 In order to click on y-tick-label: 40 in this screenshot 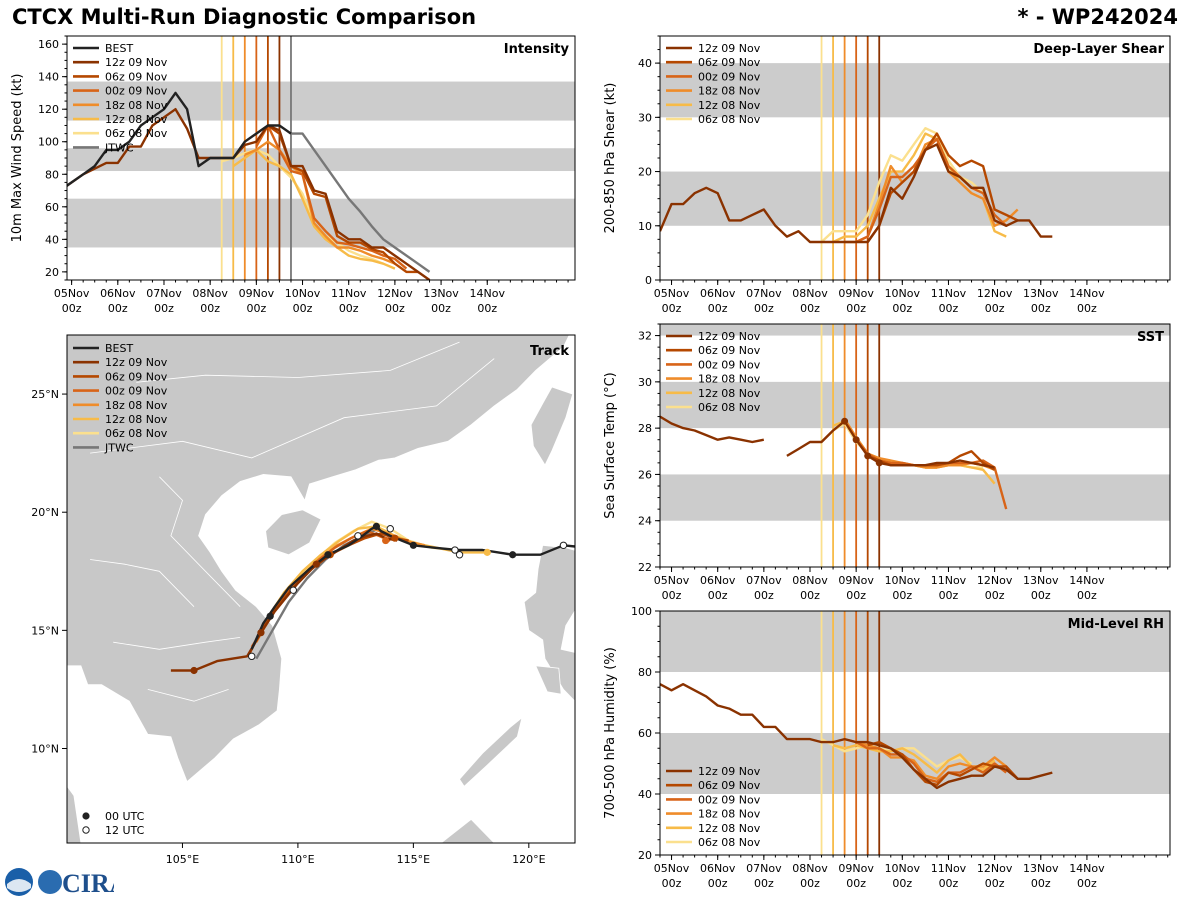, I will do `click(645, 63)`.